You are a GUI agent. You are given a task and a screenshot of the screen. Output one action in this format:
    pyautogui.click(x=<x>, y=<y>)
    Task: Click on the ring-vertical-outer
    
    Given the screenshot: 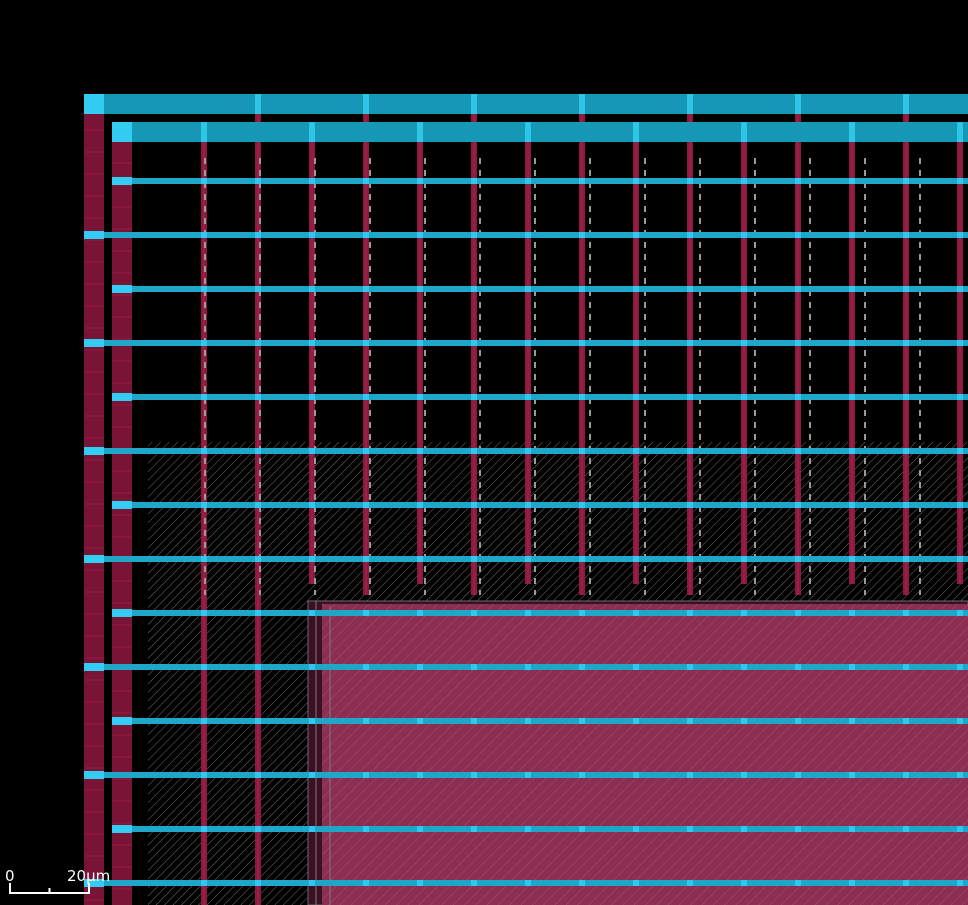 What is the action you would take?
    pyautogui.click(x=94, y=499)
    